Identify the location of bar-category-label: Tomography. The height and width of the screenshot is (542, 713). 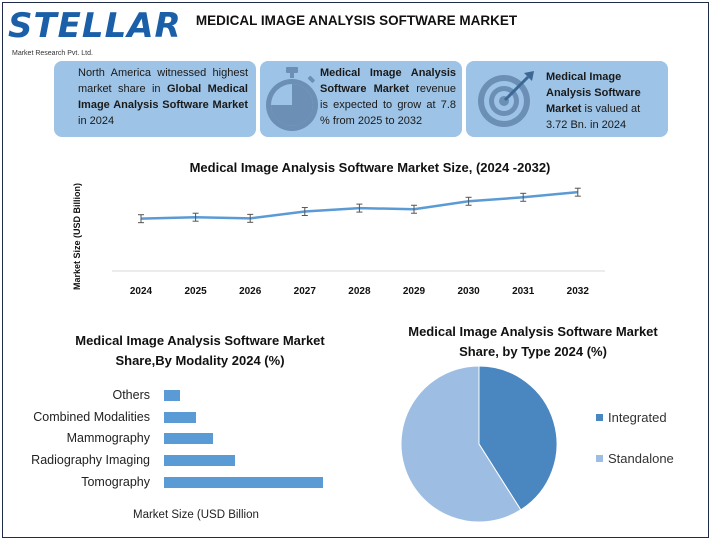
(115, 482).